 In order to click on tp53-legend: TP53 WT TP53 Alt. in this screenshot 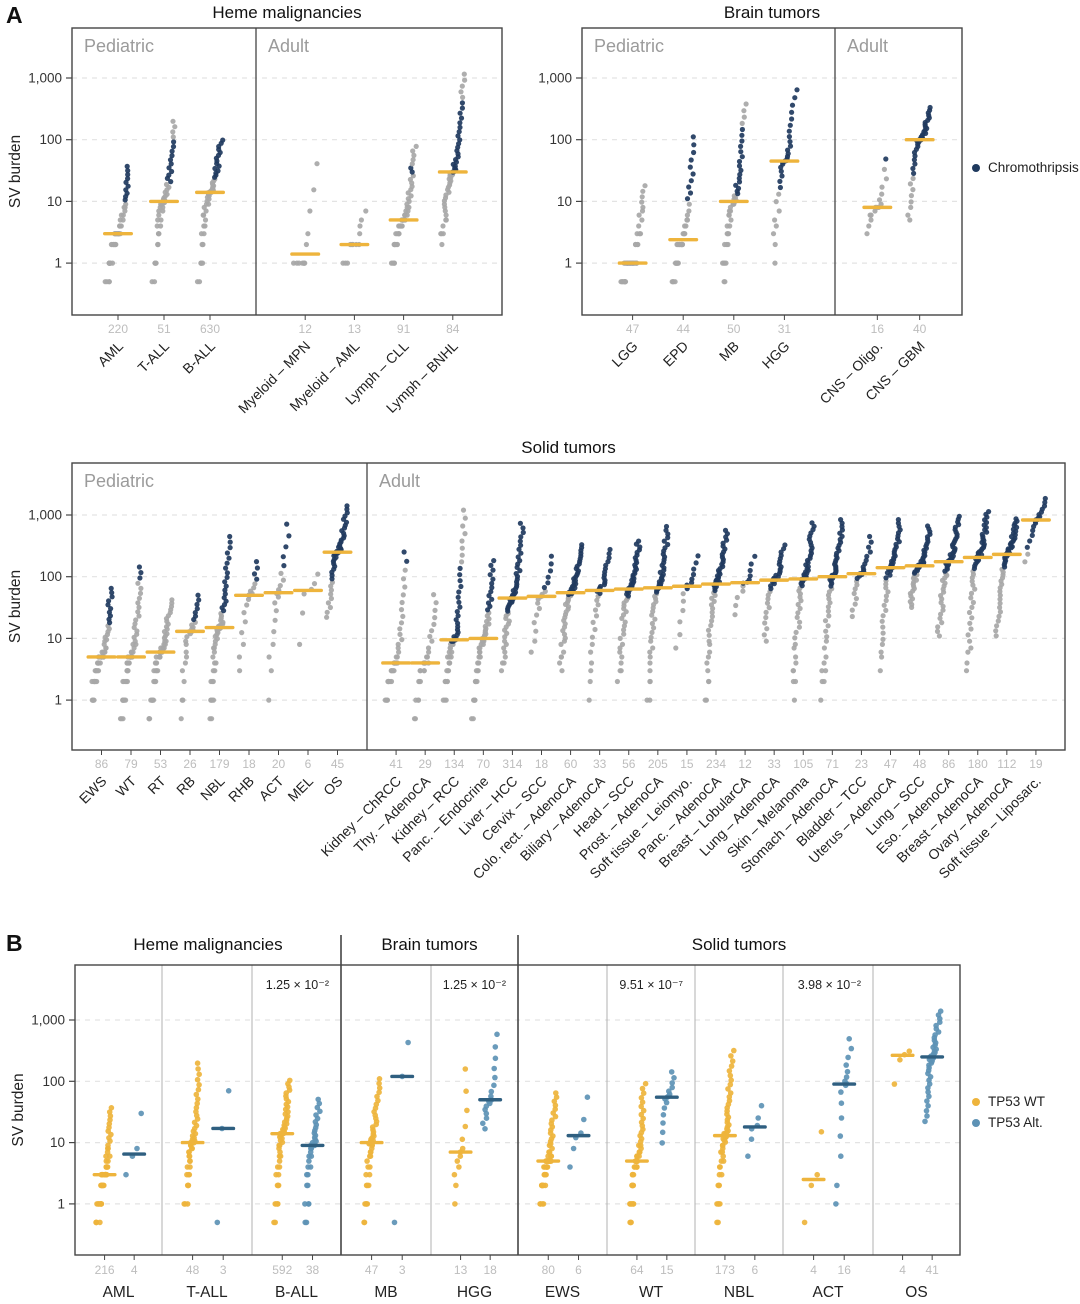, I will do `click(1008, 1112)`.